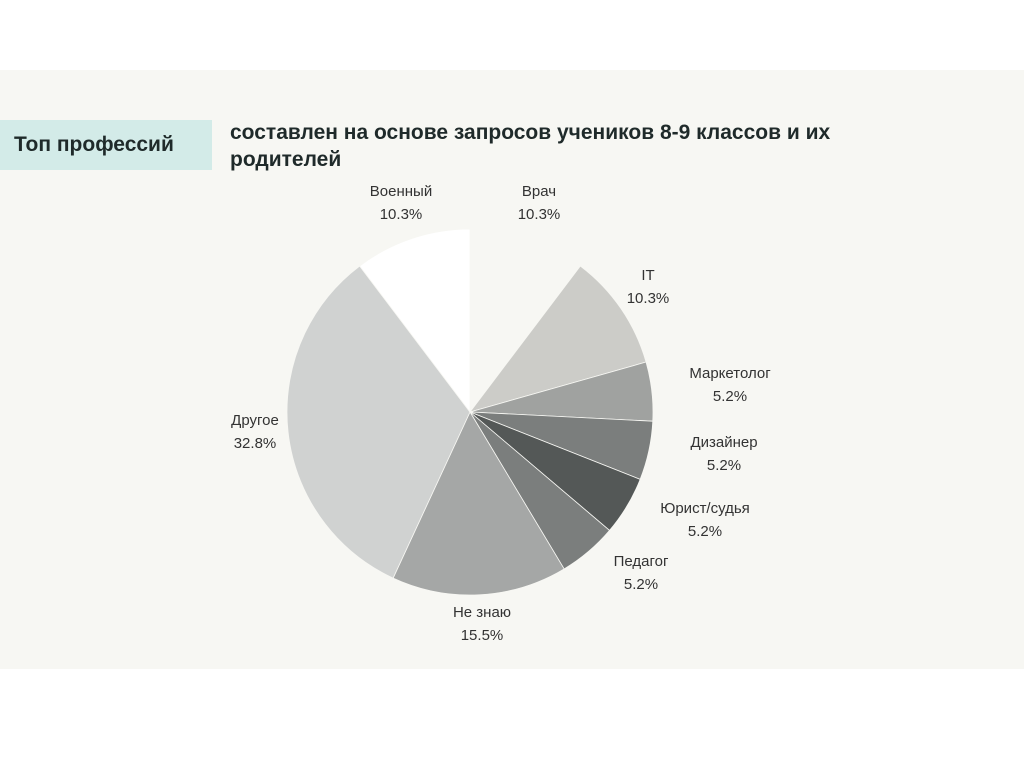 This screenshot has height=767, width=1024. I want to click on title-badge: Топ профессий, so click(106, 145).